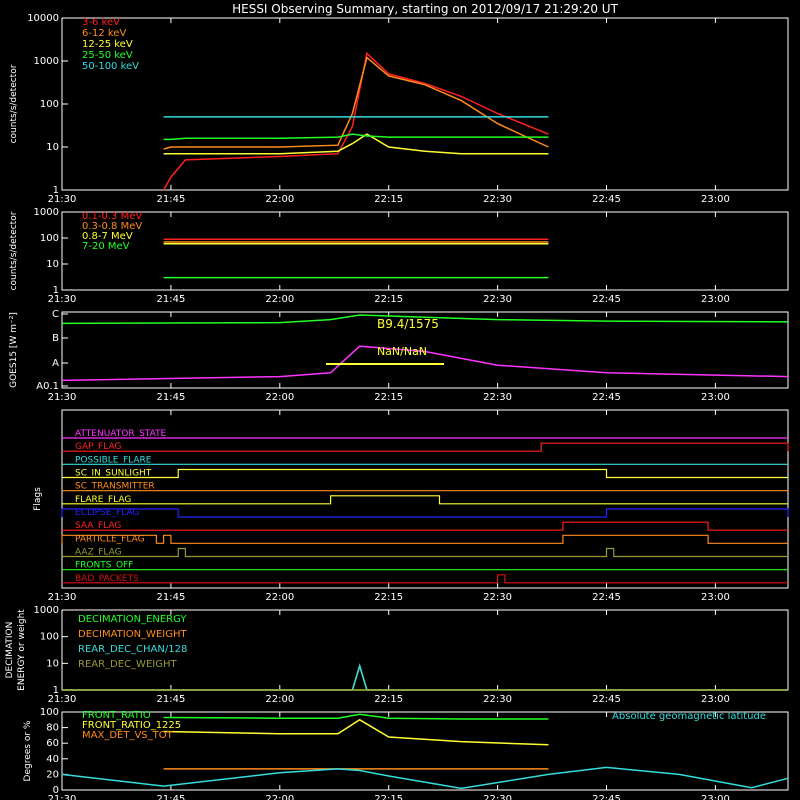 This screenshot has height=800, width=800. I want to click on goes-y-tick-label: A, so click(55, 363).